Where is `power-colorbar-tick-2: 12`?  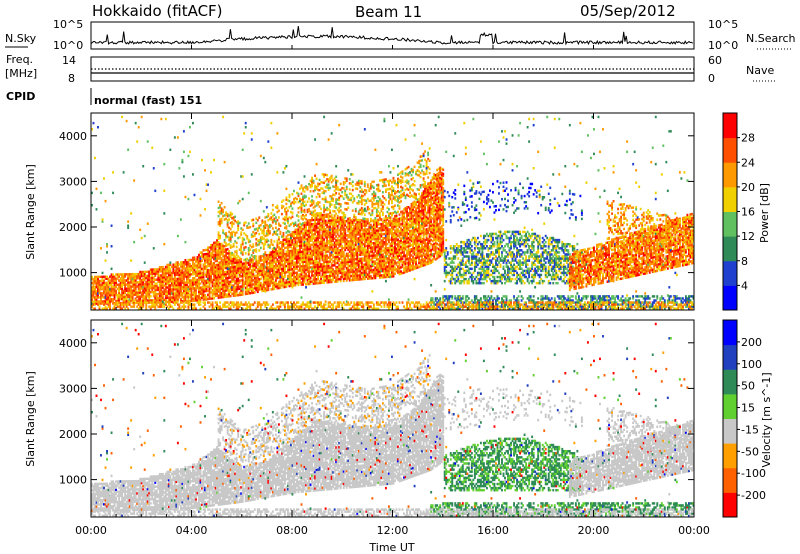
power-colorbar-tick-2: 12 is located at coordinates (748, 236).